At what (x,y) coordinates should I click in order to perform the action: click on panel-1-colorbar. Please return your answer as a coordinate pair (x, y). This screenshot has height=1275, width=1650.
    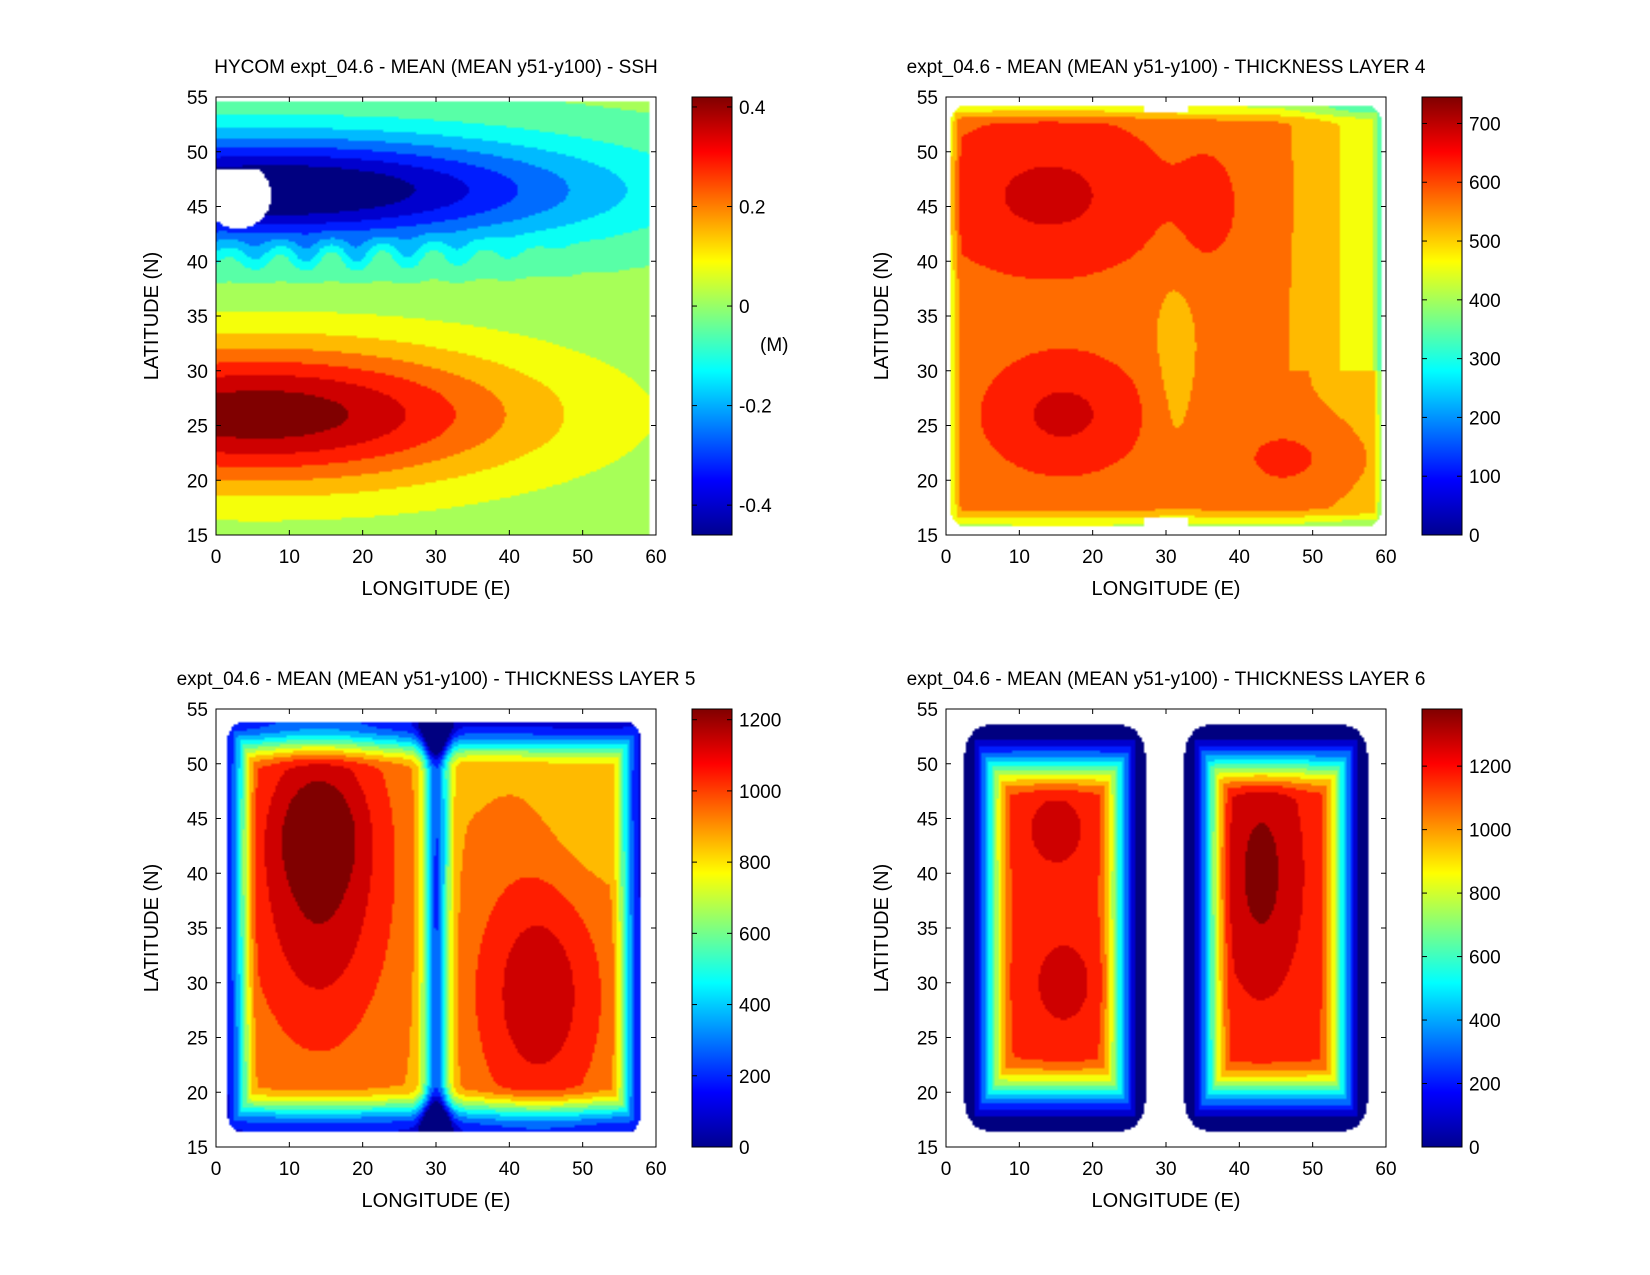
    Looking at the image, I should click on (712, 316).